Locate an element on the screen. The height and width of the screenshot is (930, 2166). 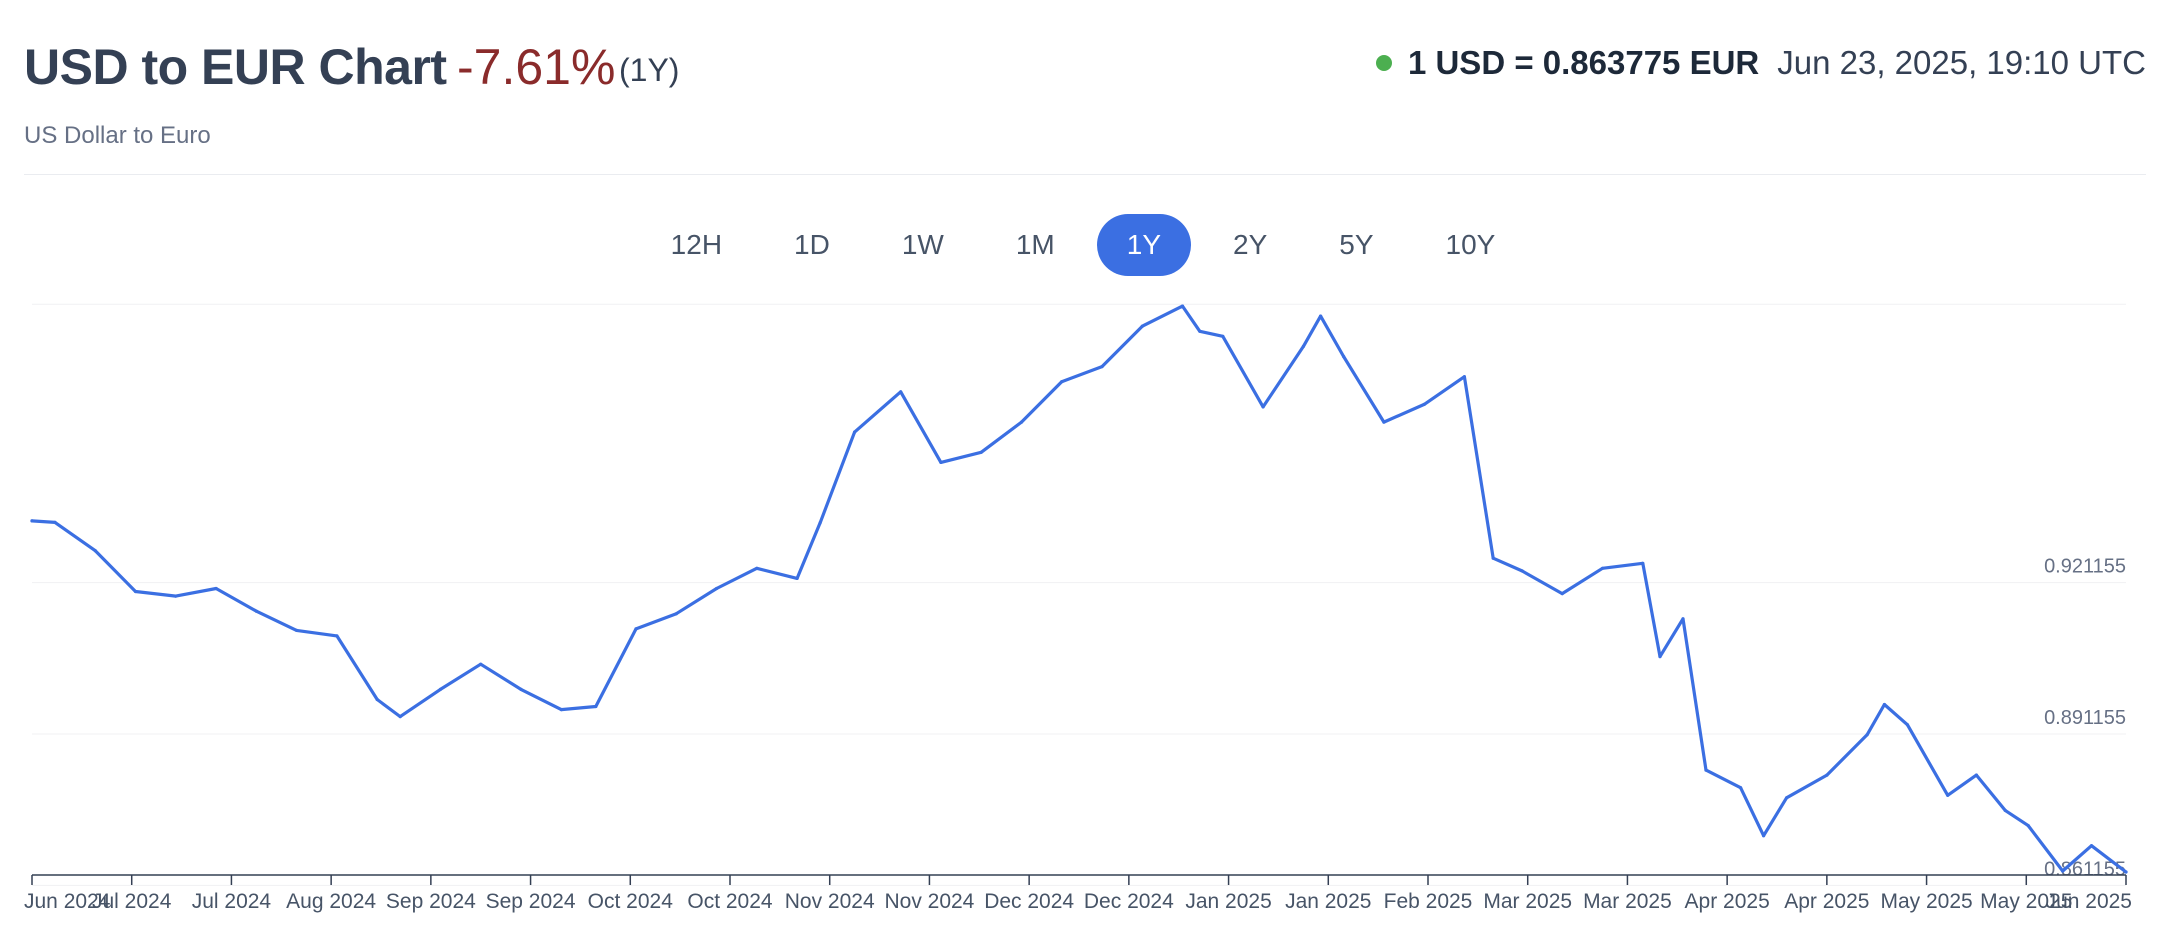
x-tick-label: Jun 2024 is located at coordinates (67, 901).